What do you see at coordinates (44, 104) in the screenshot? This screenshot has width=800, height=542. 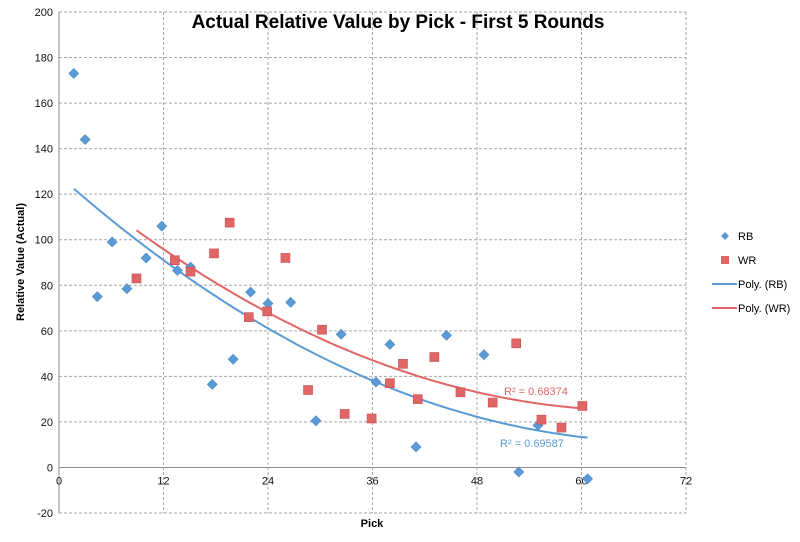 I see `y-tick-label: 160` at bounding box center [44, 104].